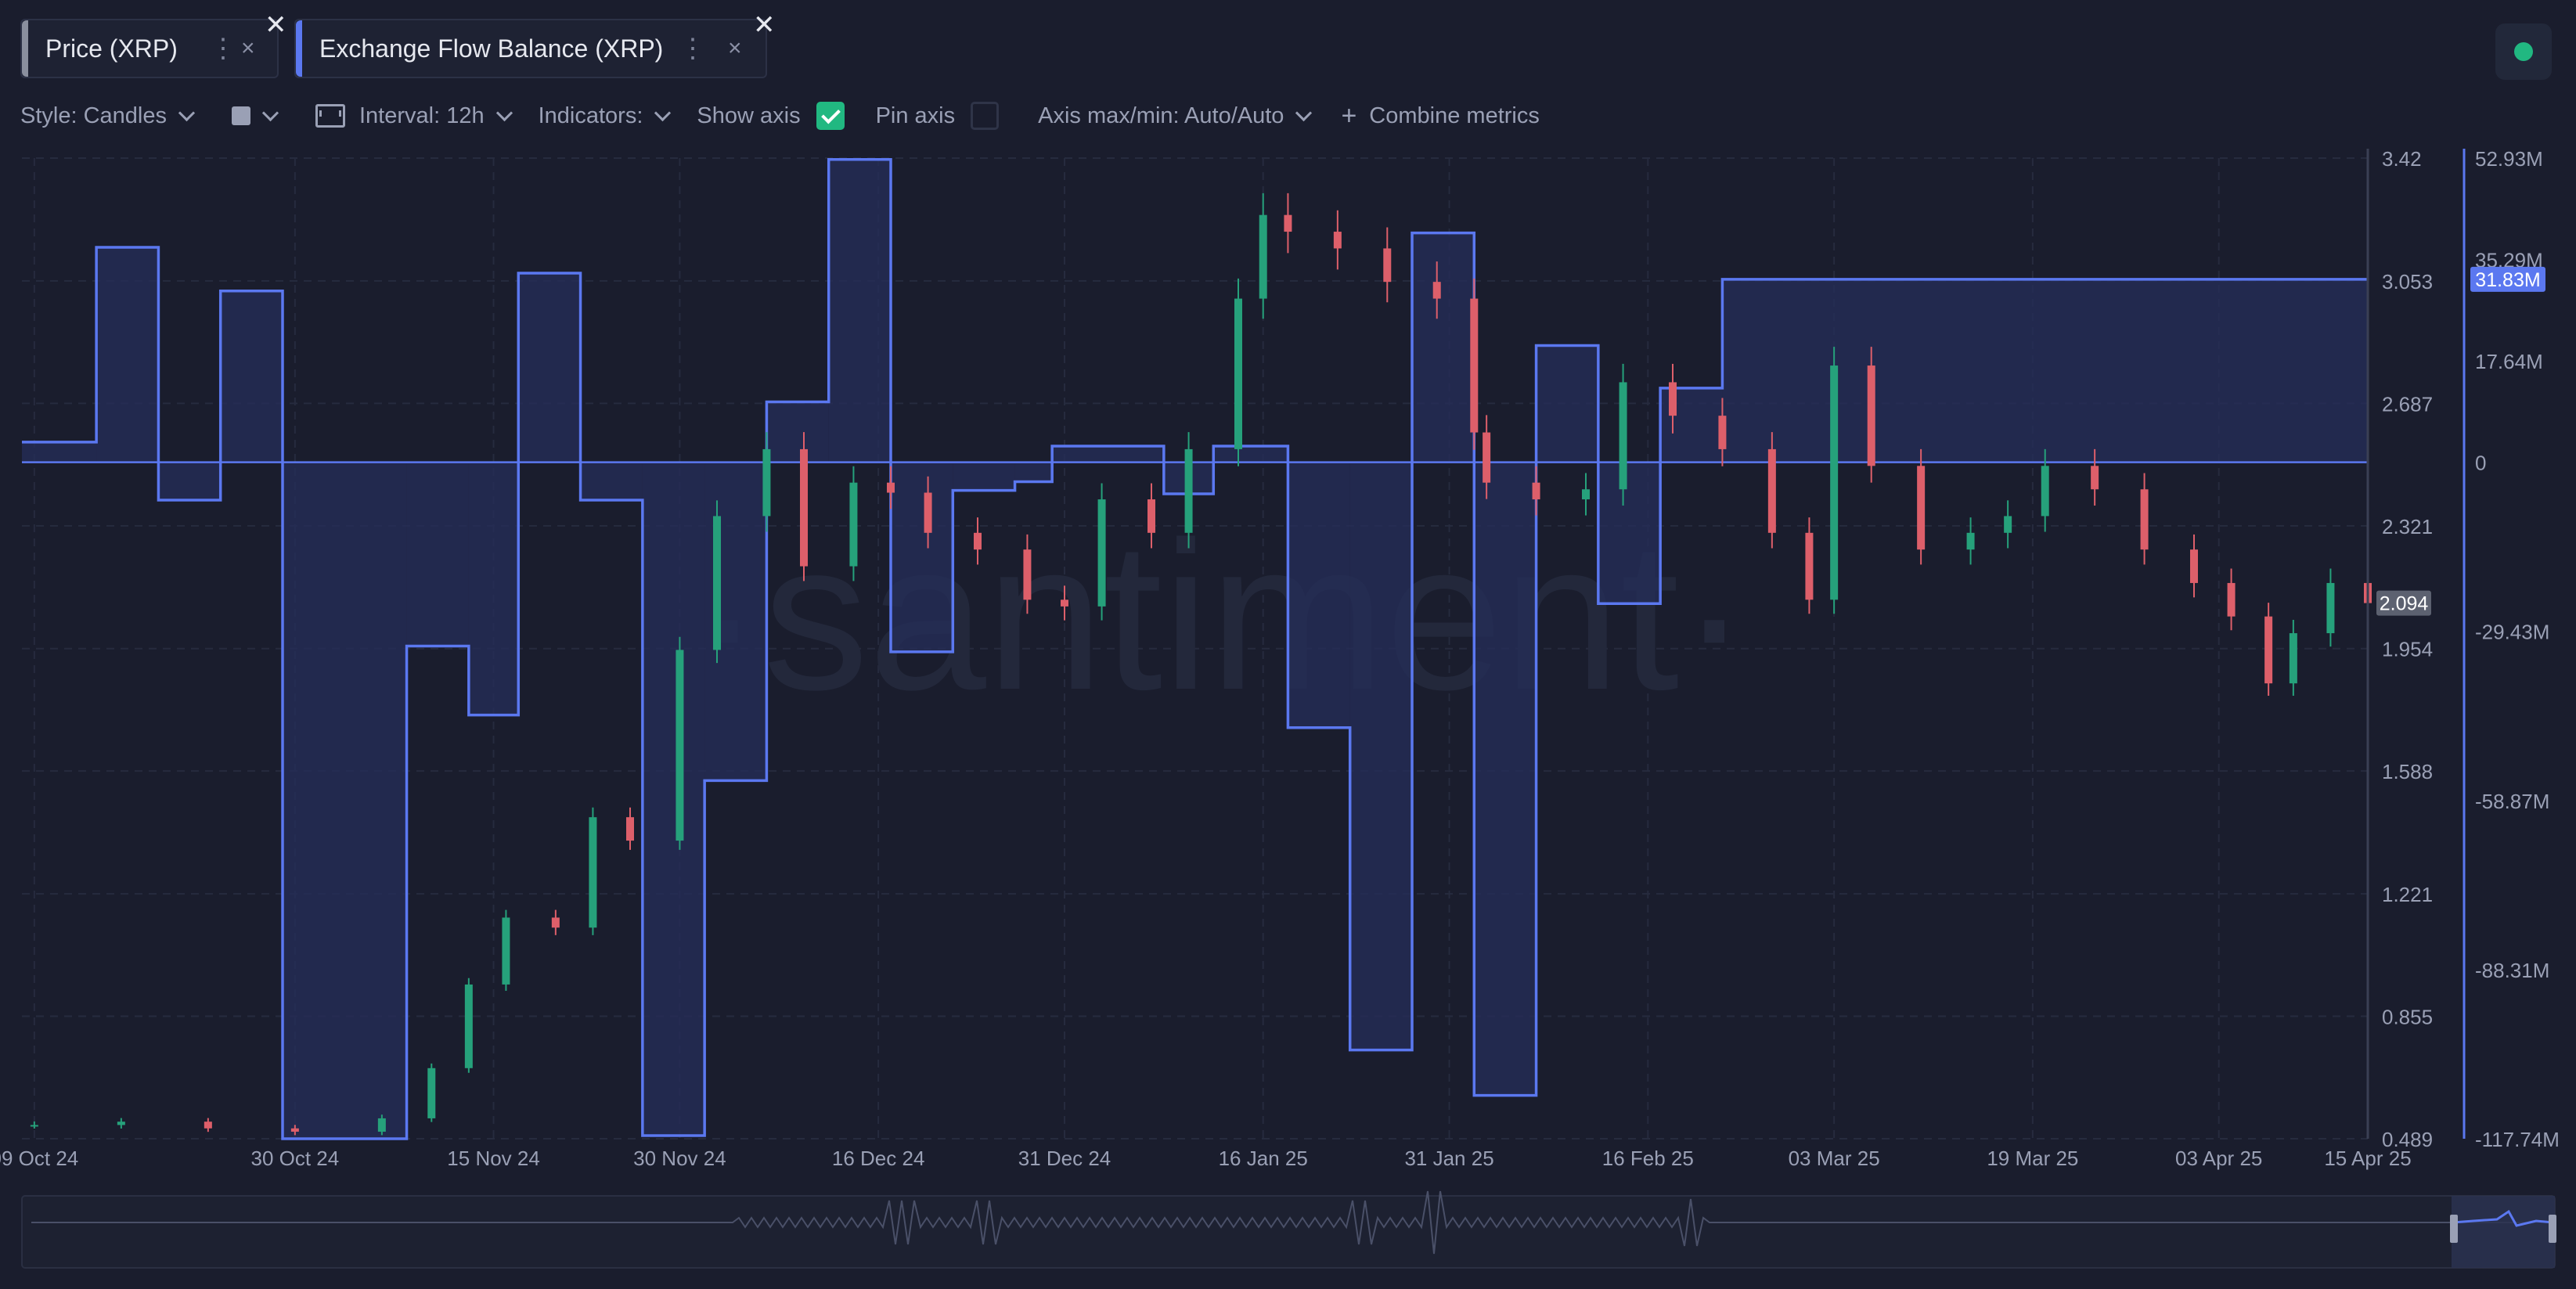  Describe the element at coordinates (2503, 1218) in the screenshot. I see `navigator-window-line` at that location.